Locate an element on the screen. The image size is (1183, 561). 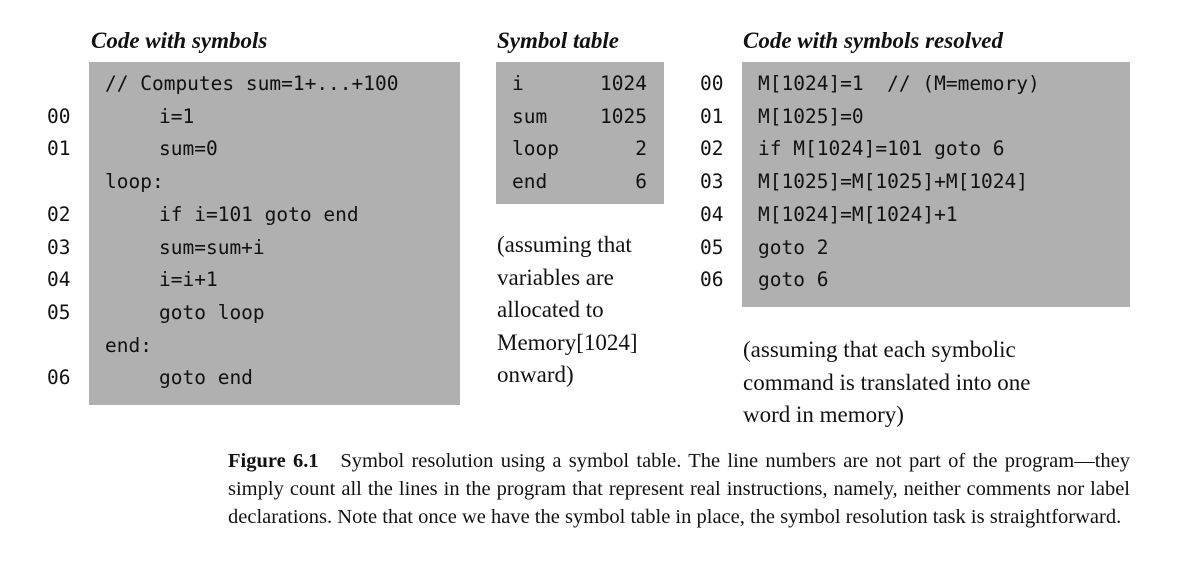
code-line: loop: is located at coordinates (134, 182).